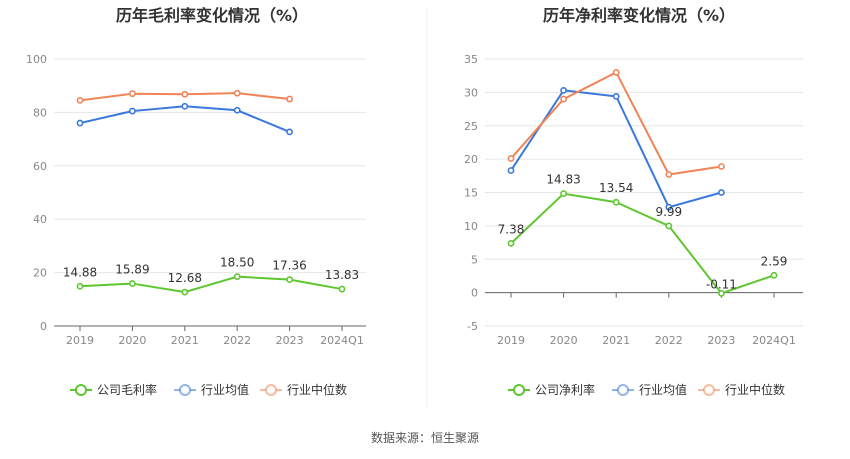 This screenshot has width=850, height=459. I want to click on data-label: 15.89, so click(132, 270).